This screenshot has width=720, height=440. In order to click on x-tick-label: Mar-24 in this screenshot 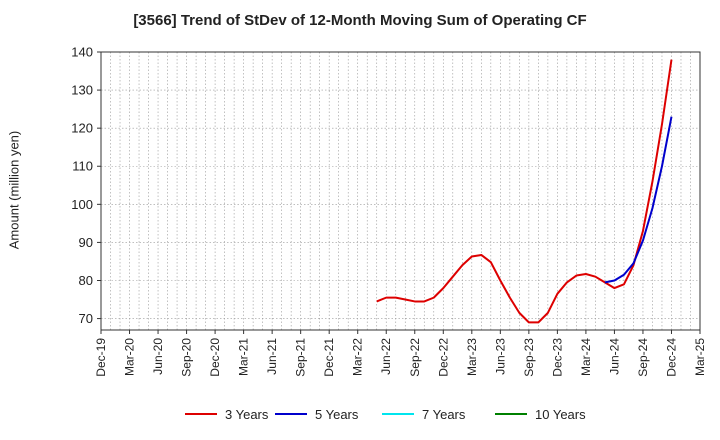, I will do `click(586, 357)`.